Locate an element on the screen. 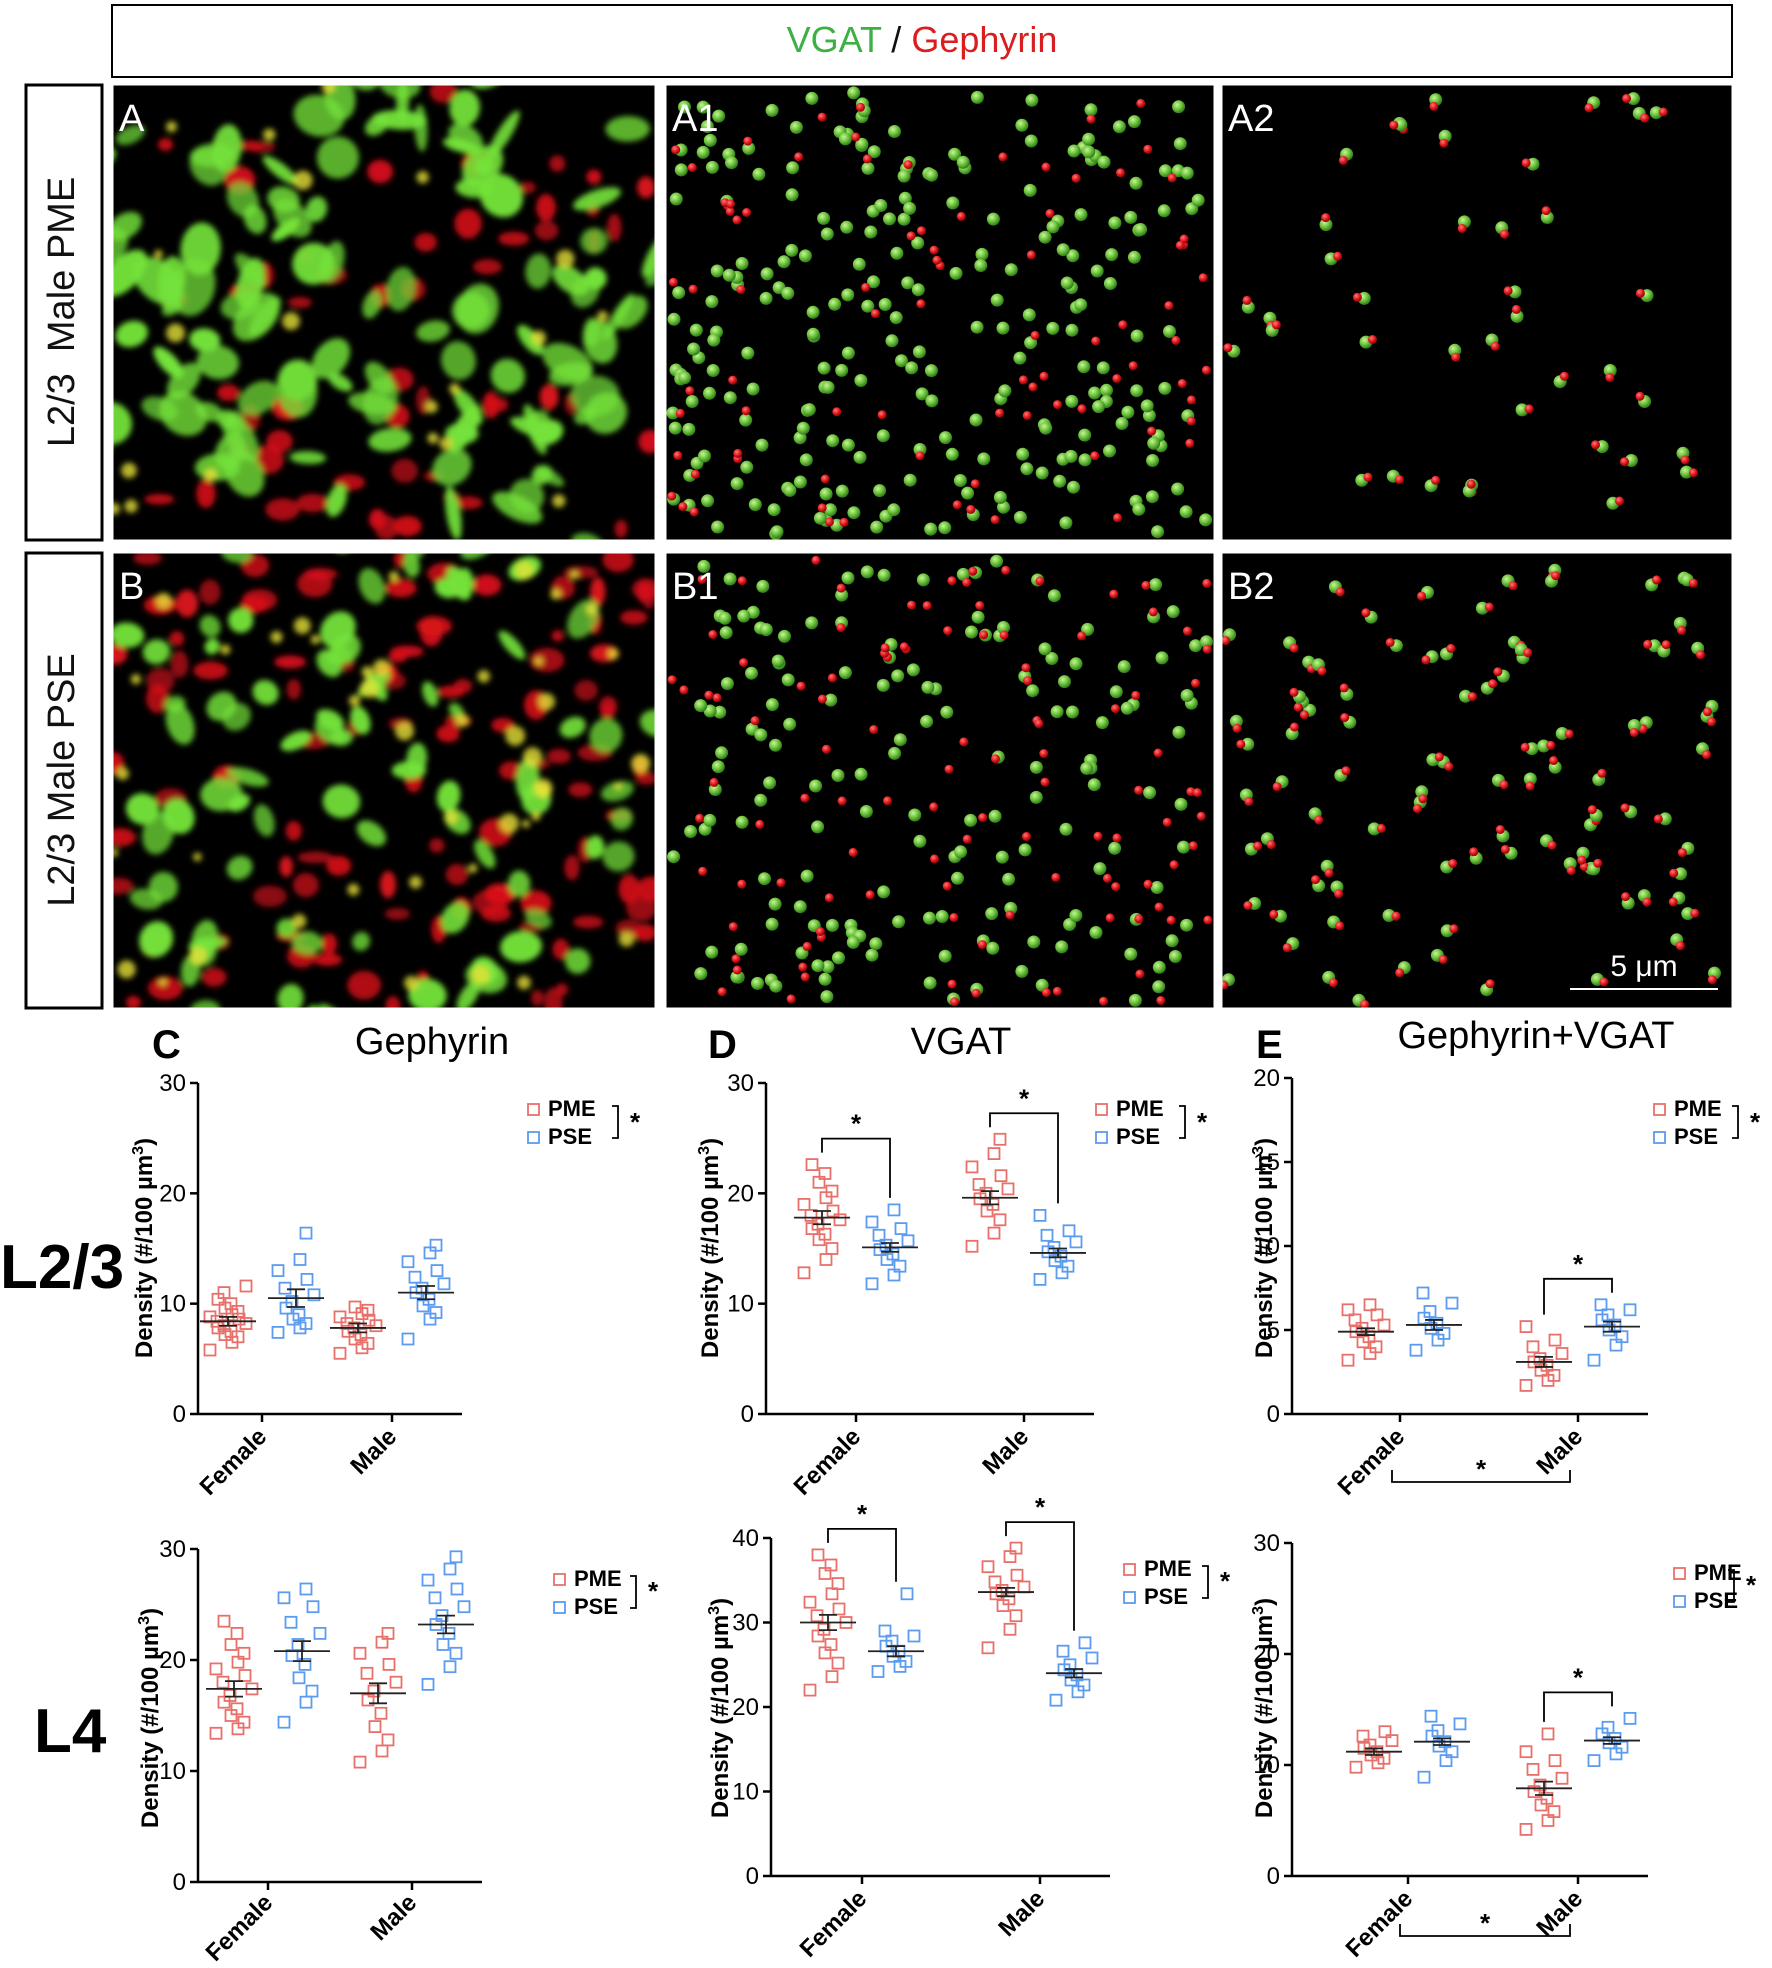 This screenshot has width=1772, height=1968. between-sex-bracket: * is located at coordinates (1481, 1469).